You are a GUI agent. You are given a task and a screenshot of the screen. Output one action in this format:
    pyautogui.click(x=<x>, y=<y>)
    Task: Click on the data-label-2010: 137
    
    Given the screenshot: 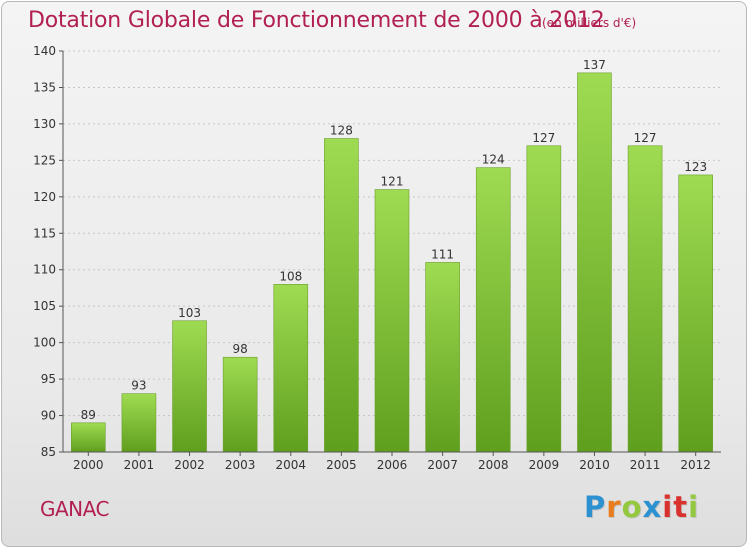 What is the action you would take?
    pyautogui.click(x=594, y=65)
    